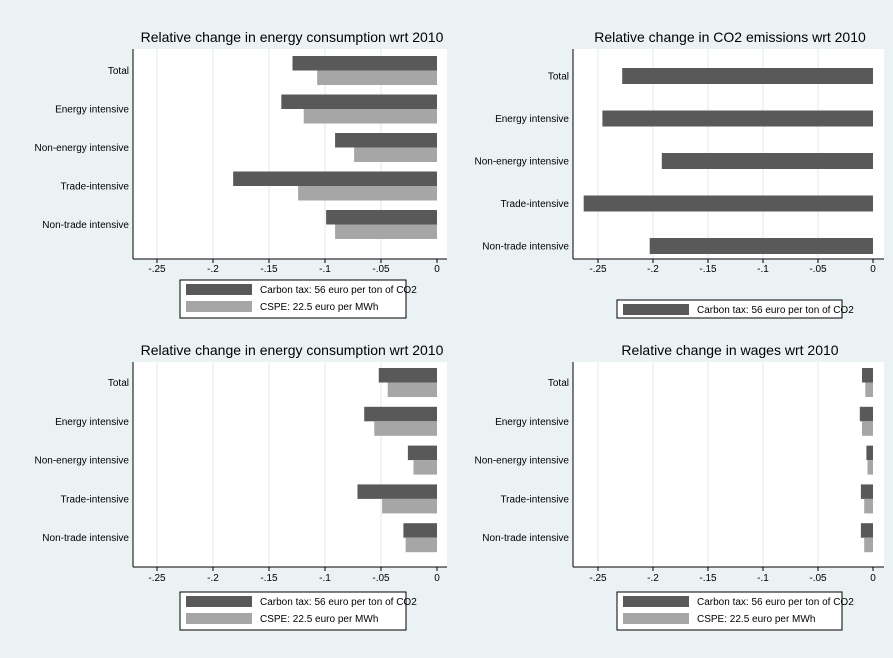 The height and width of the screenshot is (658, 893). What do you see at coordinates (729, 350) in the screenshot?
I see `chart-title: Relative change in wages wrt 2010` at bounding box center [729, 350].